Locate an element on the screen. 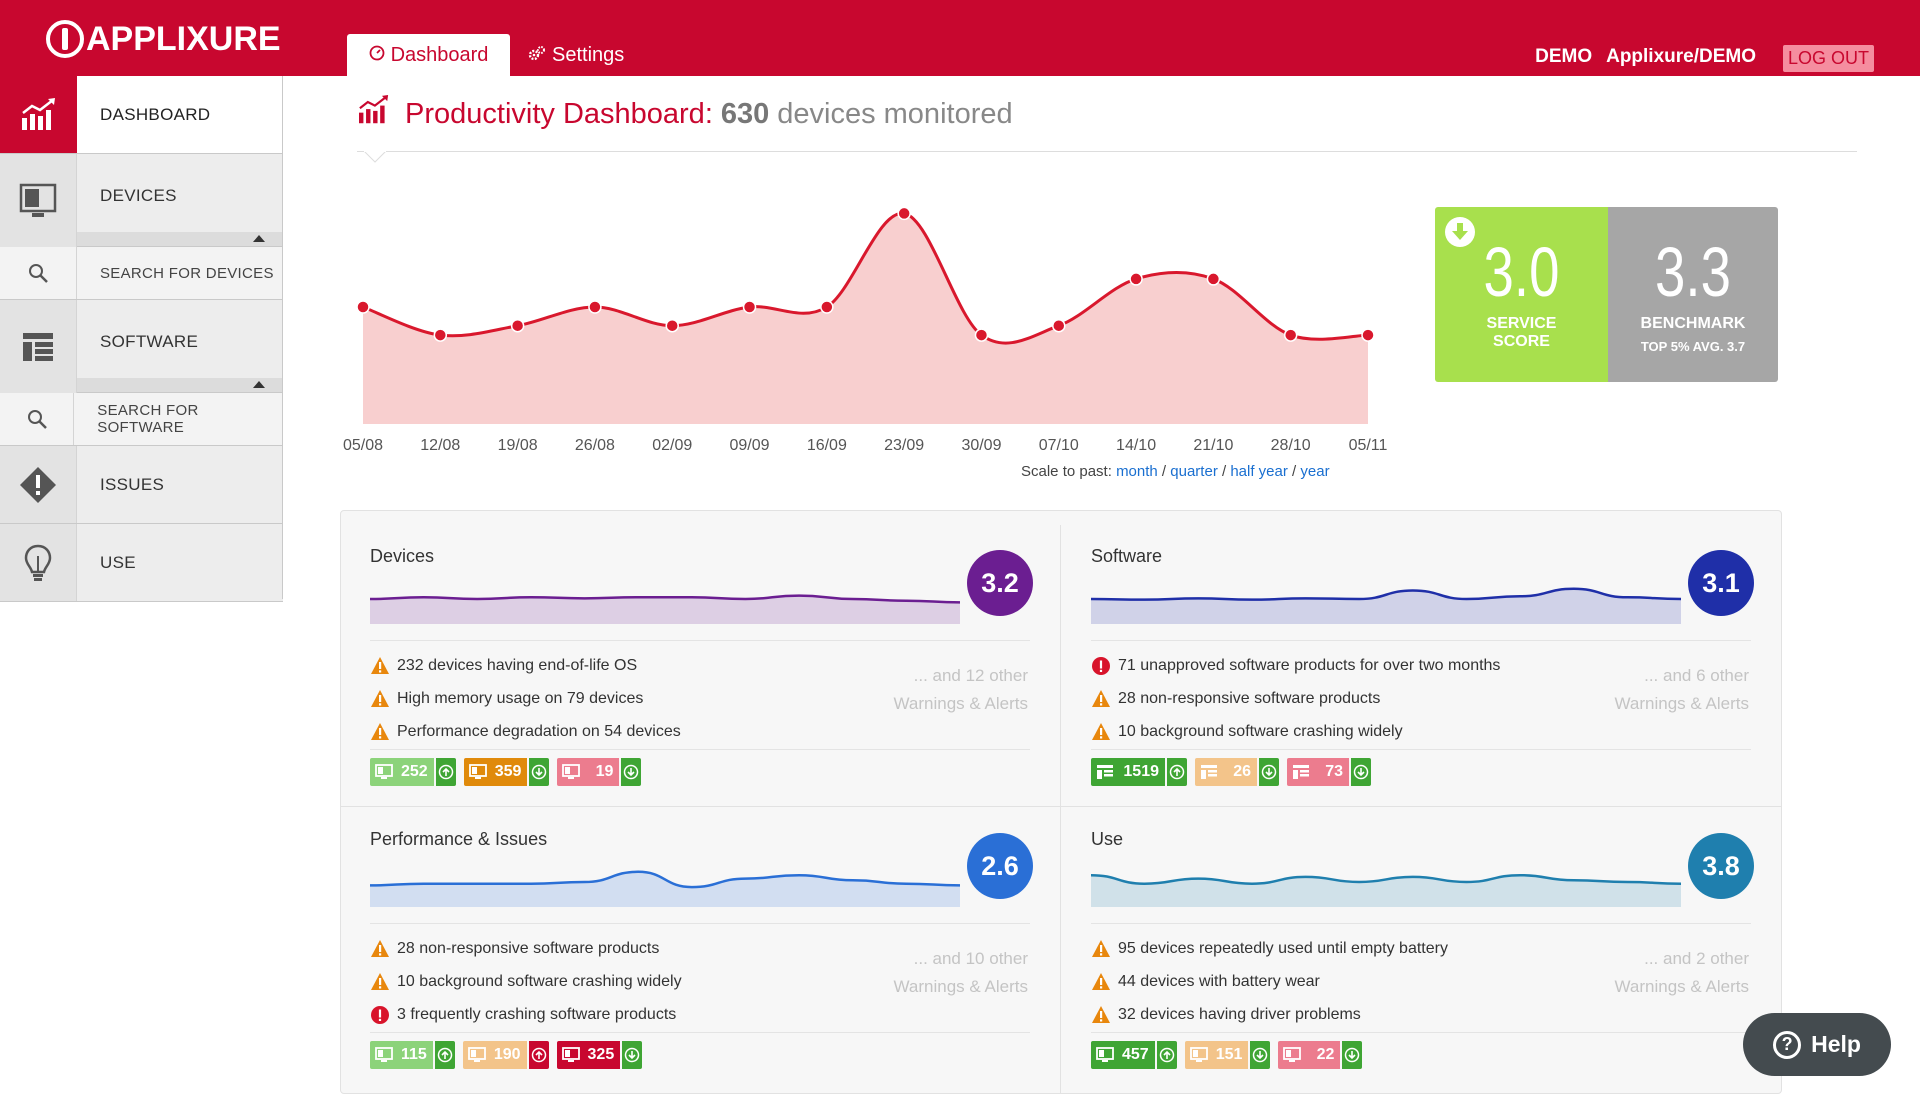 The height and width of the screenshot is (1094, 1920). alert-item: High memory usage on 79 devices is located at coordinates (525, 698).